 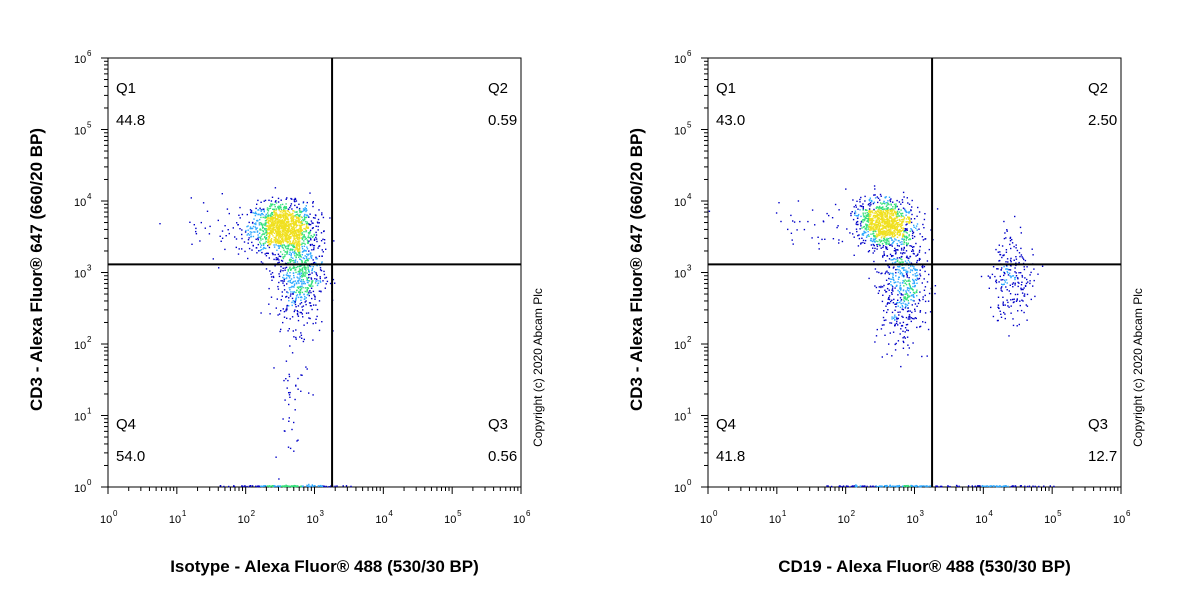 What do you see at coordinates (924, 566) in the screenshot?
I see `x-axis-title: CD19 - Alexa Fluor® 488 (530/30 BP)` at bounding box center [924, 566].